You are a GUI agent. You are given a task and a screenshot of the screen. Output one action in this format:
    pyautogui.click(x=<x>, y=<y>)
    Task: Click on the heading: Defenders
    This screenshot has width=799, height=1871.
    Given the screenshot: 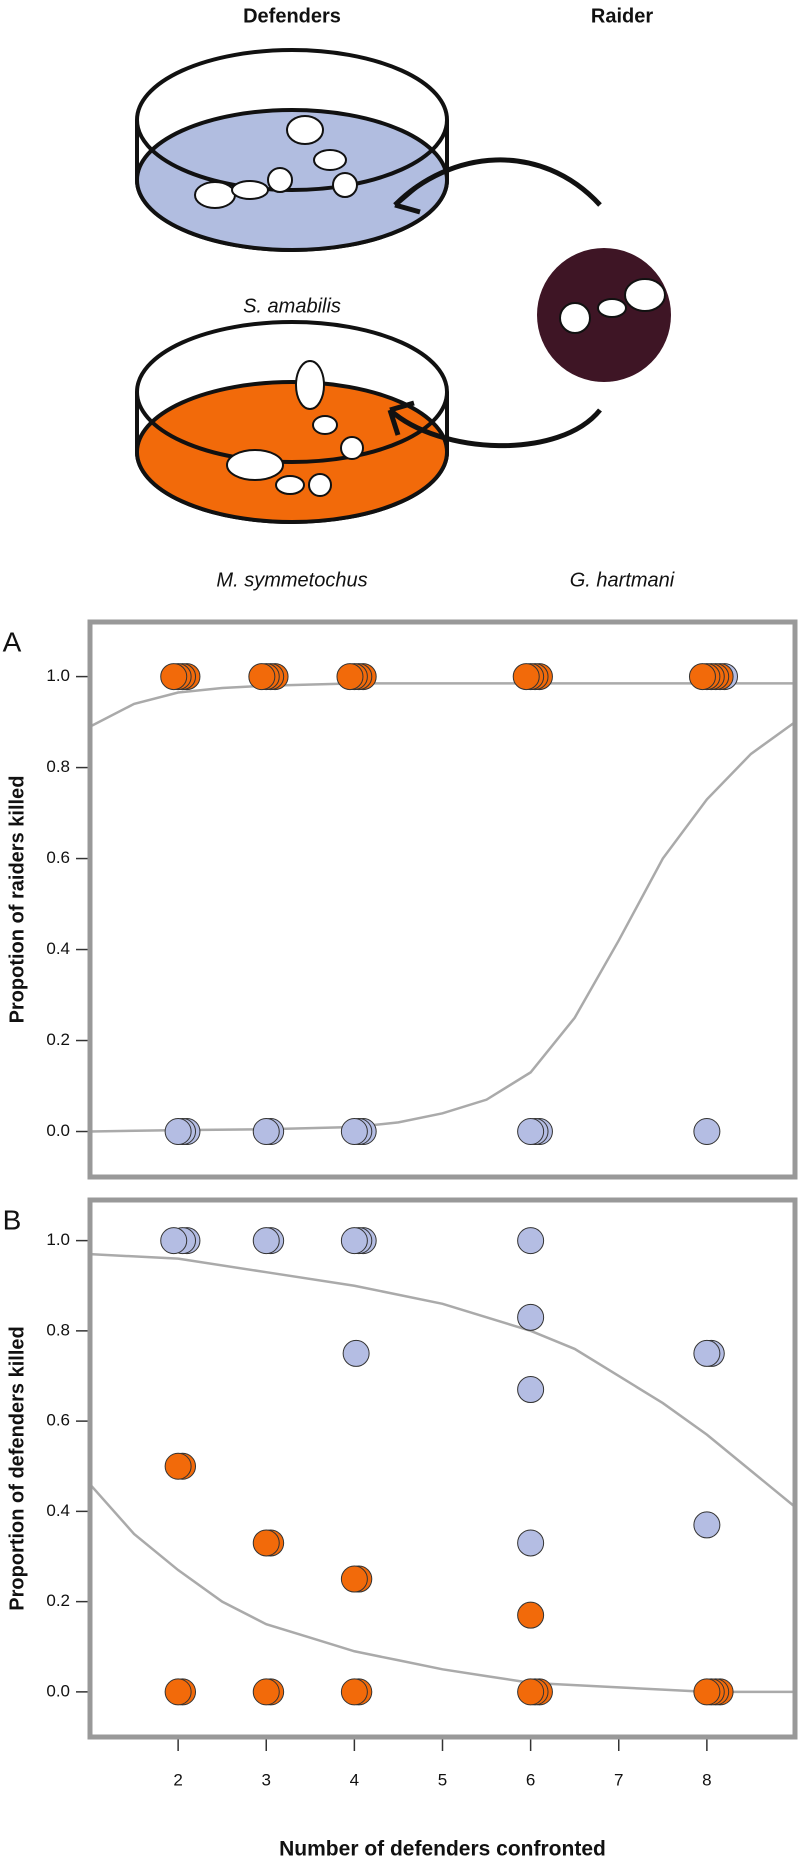 What is the action you would take?
    pyautogui.click(x=292, y=16)
    